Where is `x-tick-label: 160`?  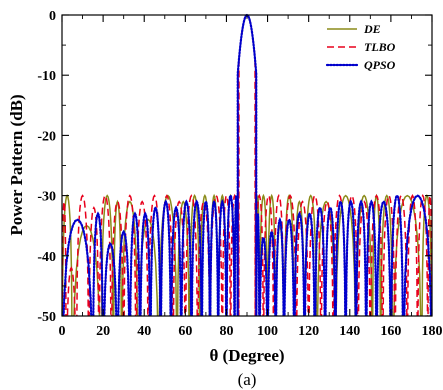 x-tick-label: 160 is located at coordinates (390, 331).